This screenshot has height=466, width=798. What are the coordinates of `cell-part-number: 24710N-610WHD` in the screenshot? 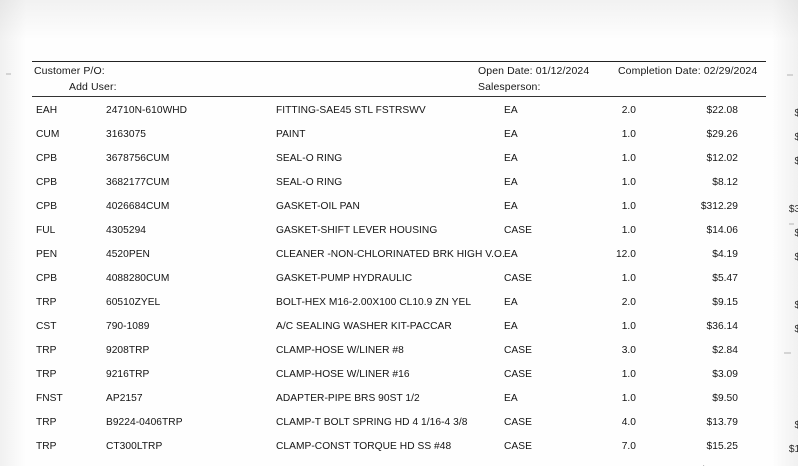 It's located at (147, 110).